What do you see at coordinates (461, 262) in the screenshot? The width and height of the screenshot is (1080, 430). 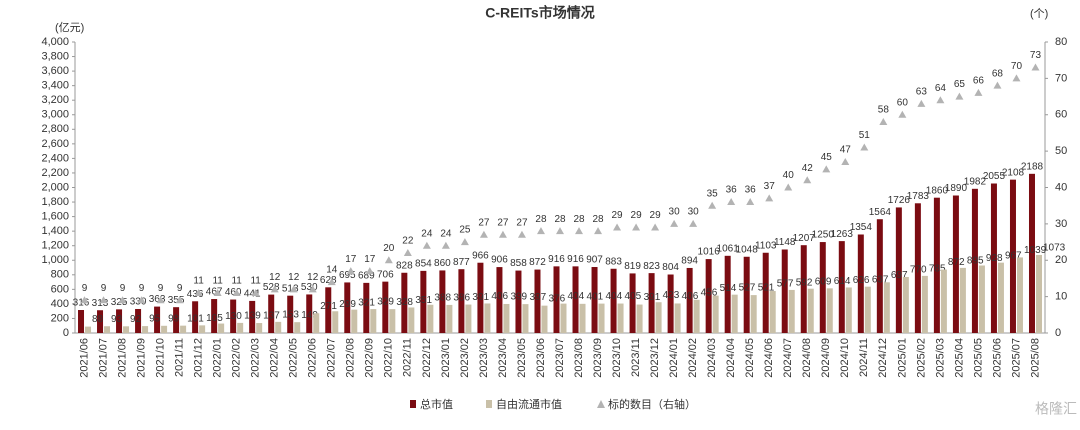 I see `value-label: 877` at bounding box center [461, 262].